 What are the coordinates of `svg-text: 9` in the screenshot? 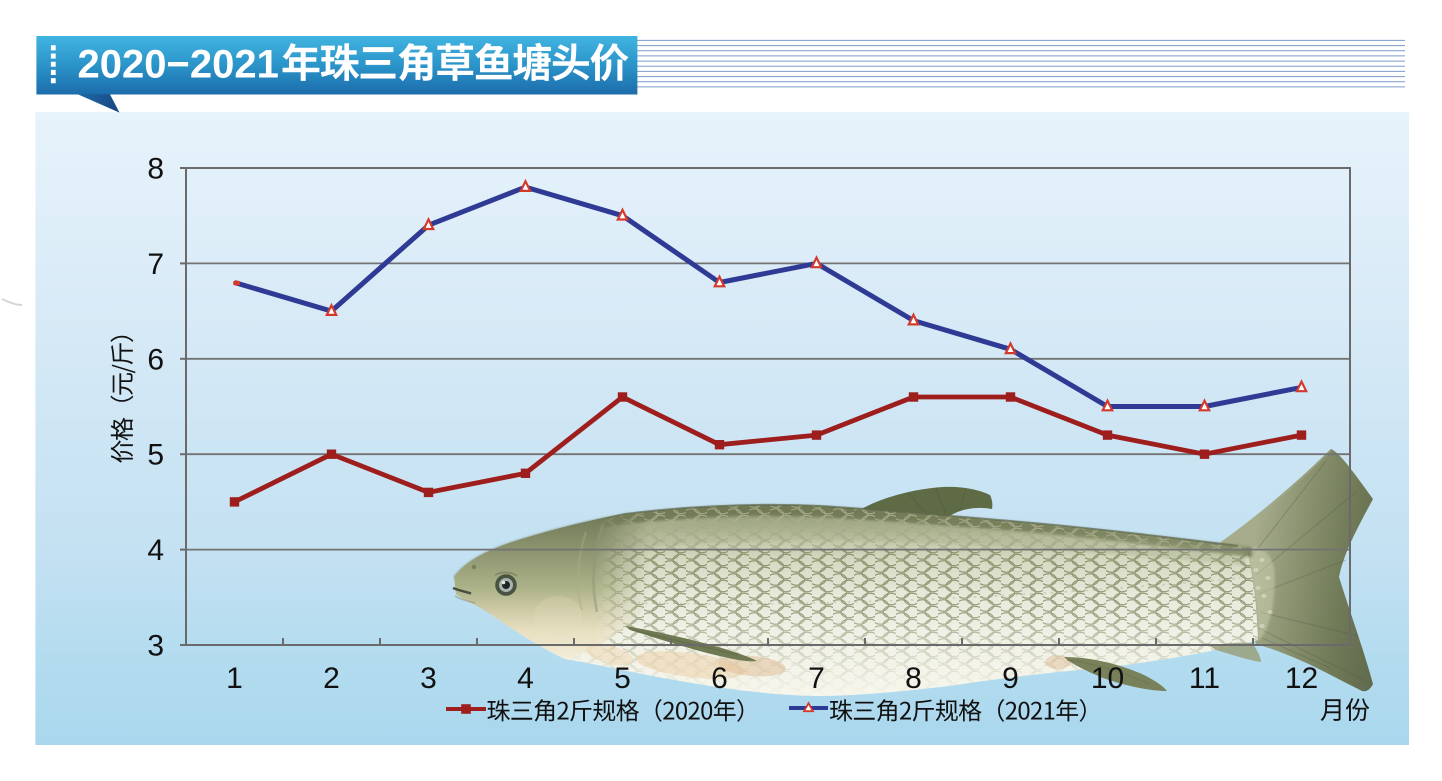 It's located at (1010, 678).